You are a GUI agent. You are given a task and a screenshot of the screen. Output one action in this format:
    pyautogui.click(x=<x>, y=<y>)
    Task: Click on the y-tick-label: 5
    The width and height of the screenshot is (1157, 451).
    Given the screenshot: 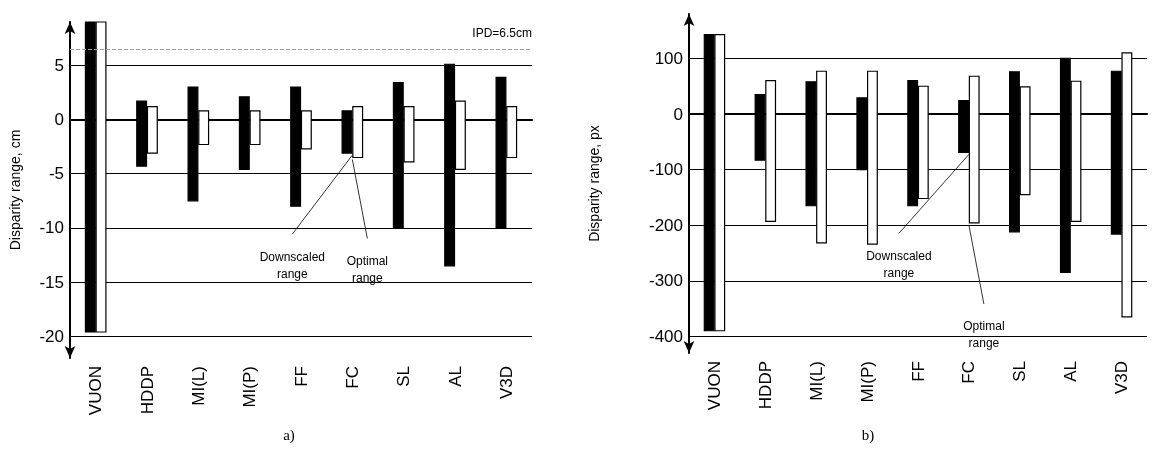 What is the action you would take?
    pyautogui.click(x=59, y=65)
    